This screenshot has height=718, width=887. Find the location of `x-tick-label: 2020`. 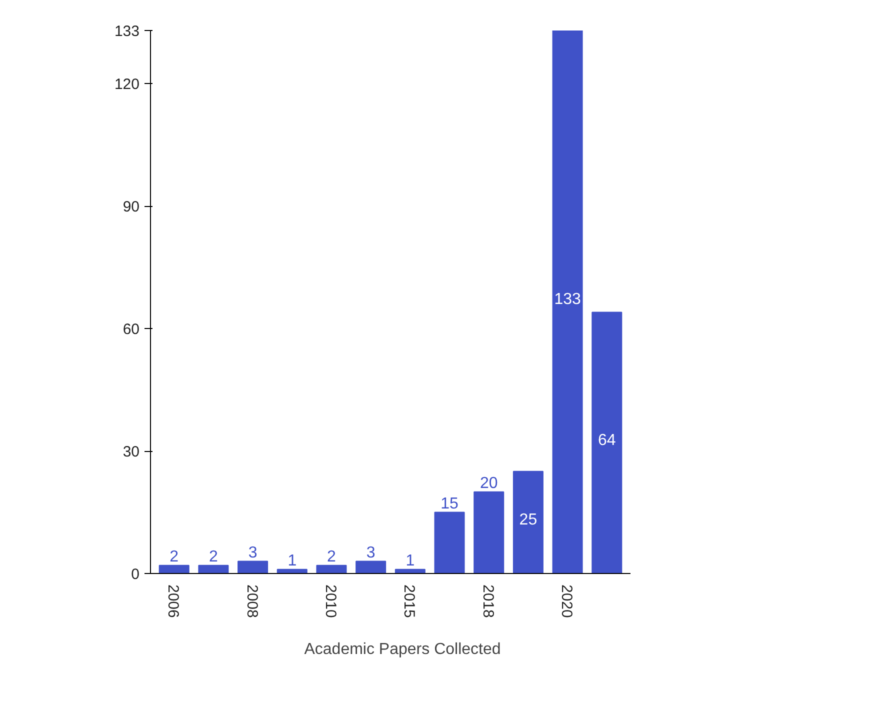

x-tick-label: 2020 is located at coordinates (567, 601).